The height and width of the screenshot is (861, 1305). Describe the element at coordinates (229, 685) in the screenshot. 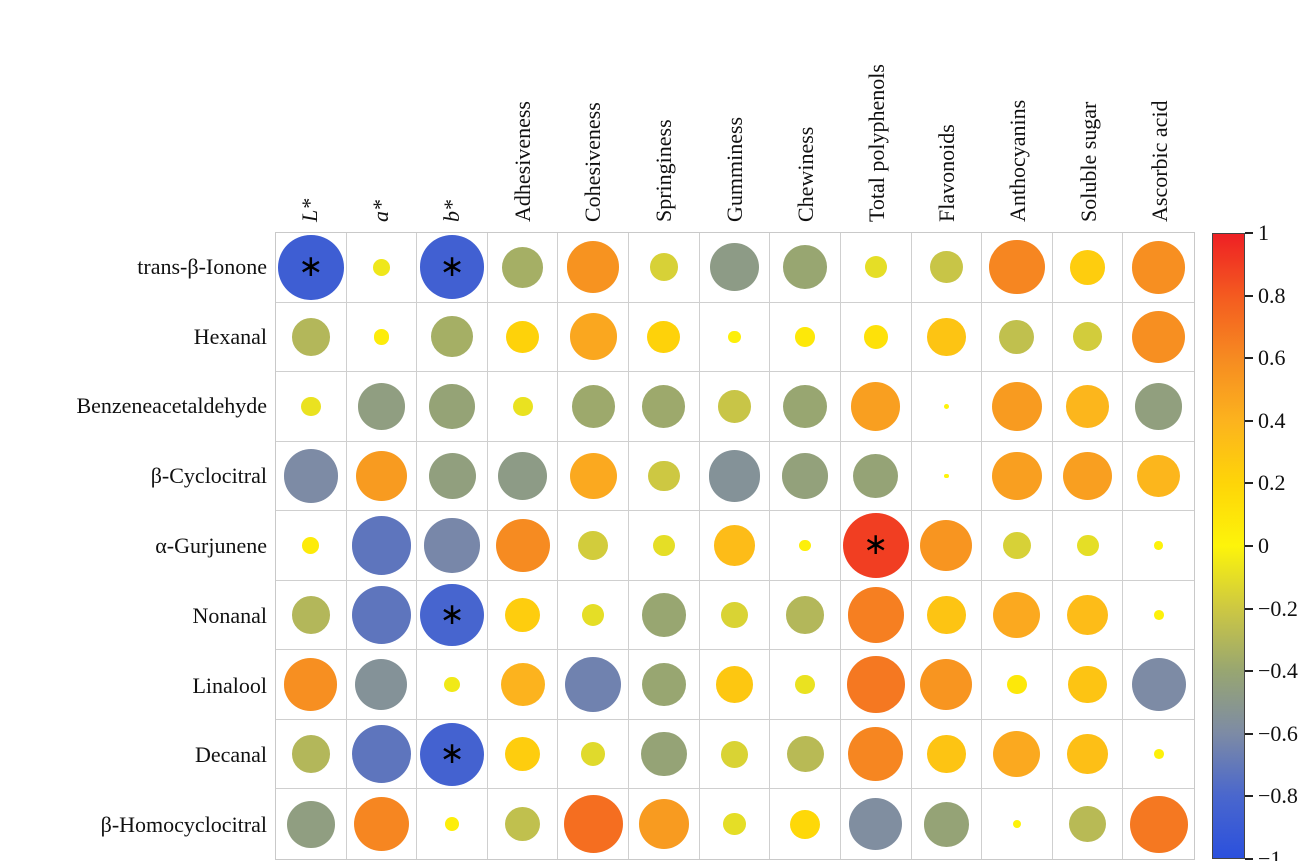

I see `row-label: Linalool` at that location.